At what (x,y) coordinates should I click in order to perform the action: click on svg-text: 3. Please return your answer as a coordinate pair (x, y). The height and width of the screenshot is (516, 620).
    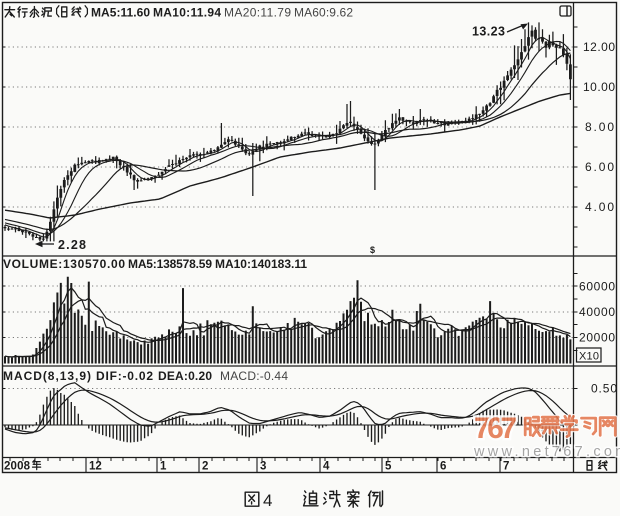
    Looking at the image, I should click on (263, 467).